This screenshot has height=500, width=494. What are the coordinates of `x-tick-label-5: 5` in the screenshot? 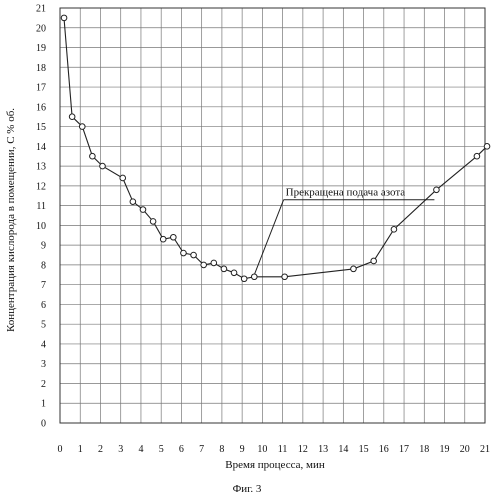 It's located at (161, 449).